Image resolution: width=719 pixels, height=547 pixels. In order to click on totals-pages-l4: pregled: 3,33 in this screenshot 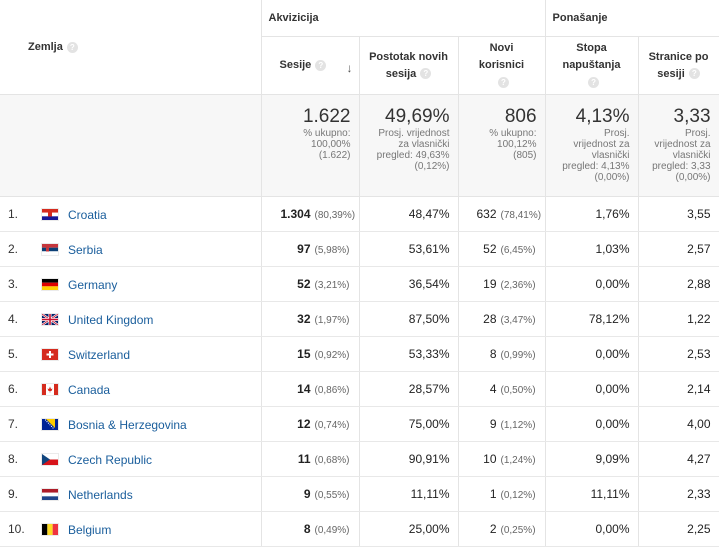, I will do `click(681, 166)`.